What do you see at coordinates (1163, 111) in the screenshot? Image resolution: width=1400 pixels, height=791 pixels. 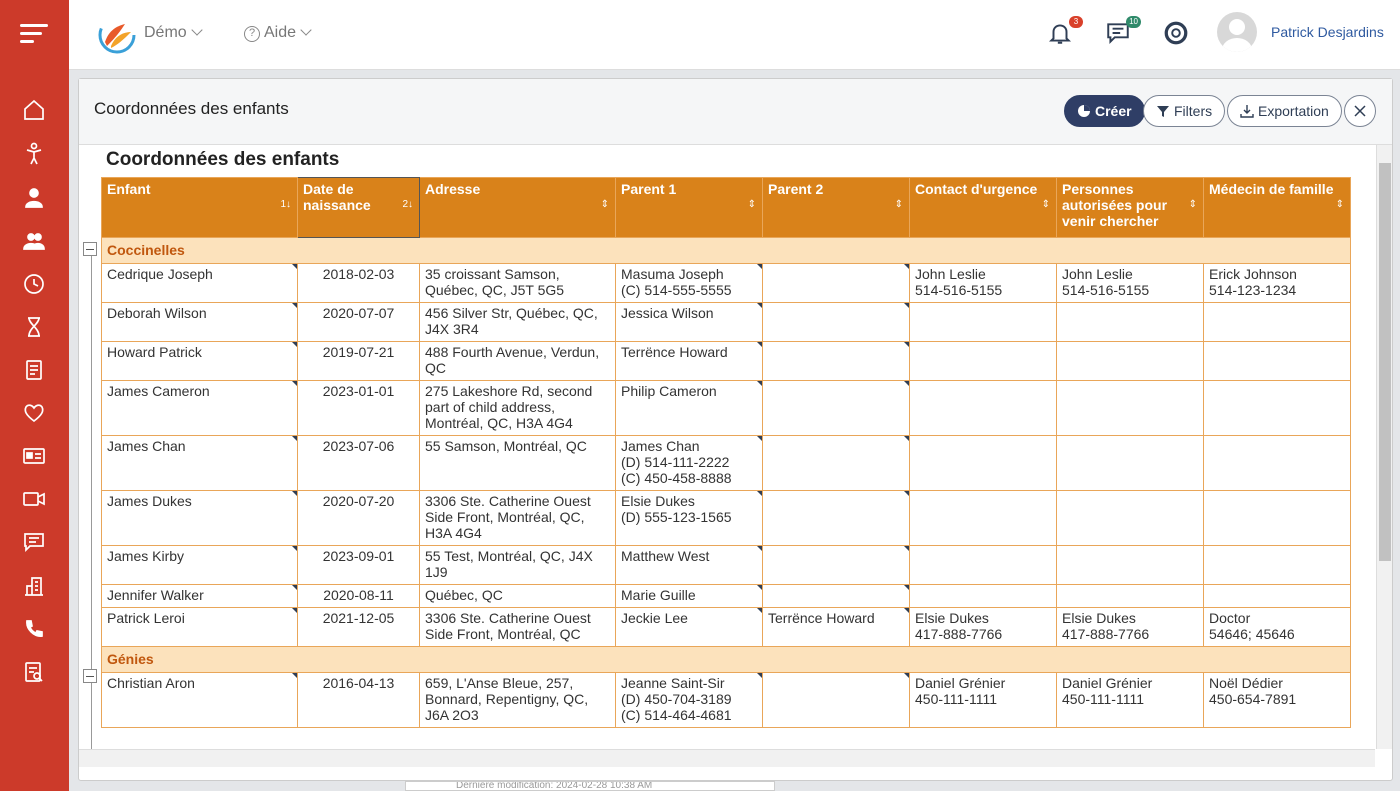 I see `filter-icon` at bounding box center [1163, 111].